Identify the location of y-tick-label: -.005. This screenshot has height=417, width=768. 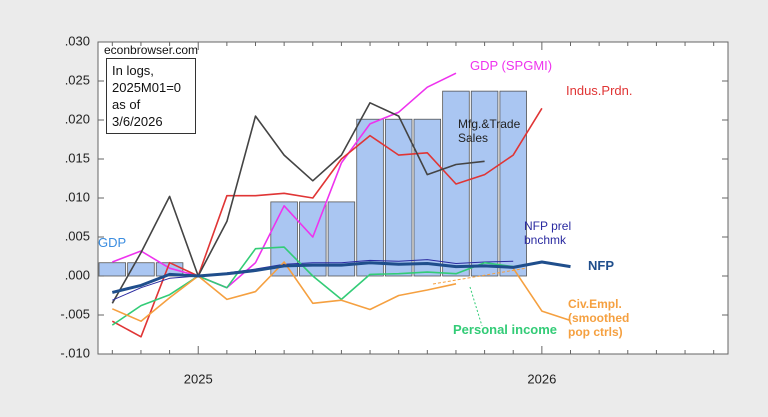
(75, 313).